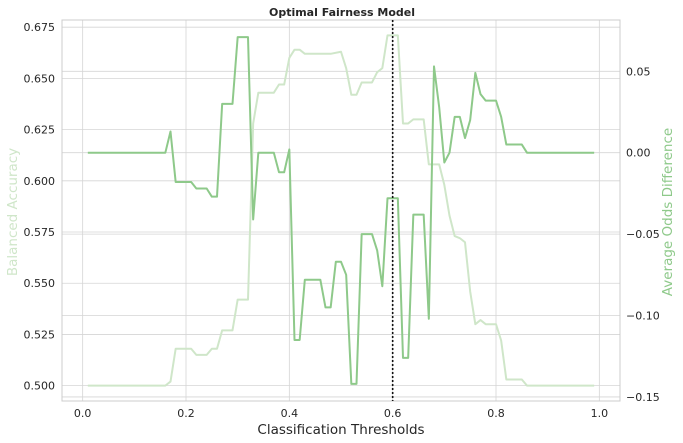 The image size is (683, 443). What do you see at coordinates (40, 181) in the screenshot?
I see `y-left-tick-label: 0.600` at bounding box center [40, 181].